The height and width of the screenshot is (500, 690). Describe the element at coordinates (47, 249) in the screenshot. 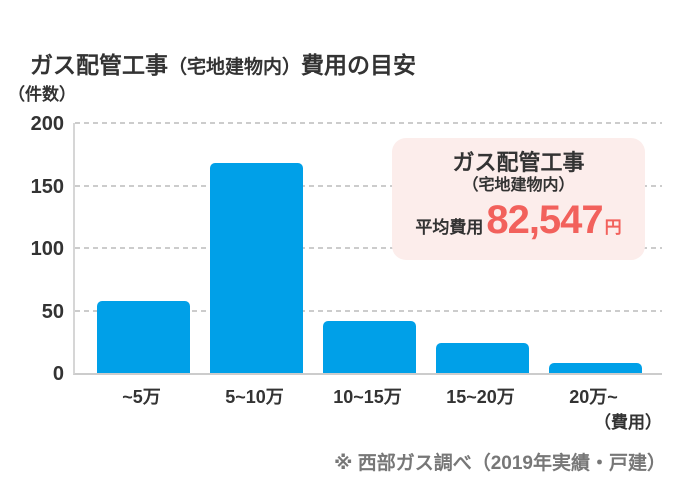

I see `y-tick-100: 100` at that location.